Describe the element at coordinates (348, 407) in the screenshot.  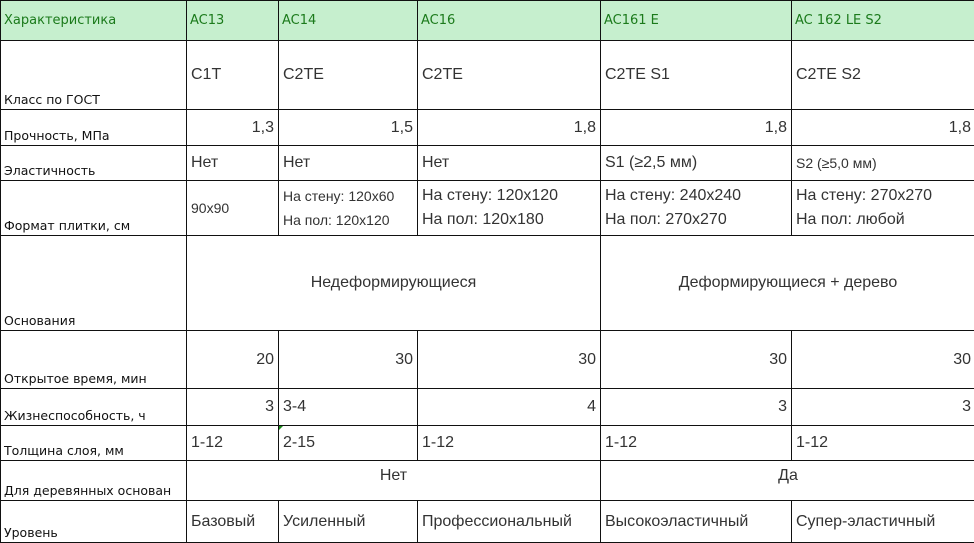
I see `cell: 3-4` at that location.